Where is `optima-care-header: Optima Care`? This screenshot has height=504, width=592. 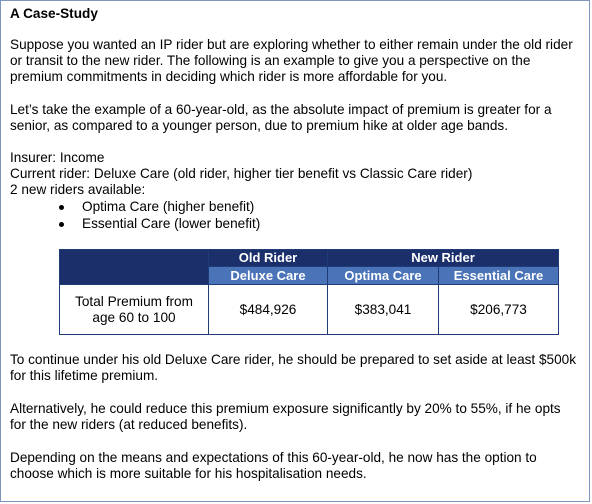 optima-care-header: Optima Care is located at coordinates (383, 275).